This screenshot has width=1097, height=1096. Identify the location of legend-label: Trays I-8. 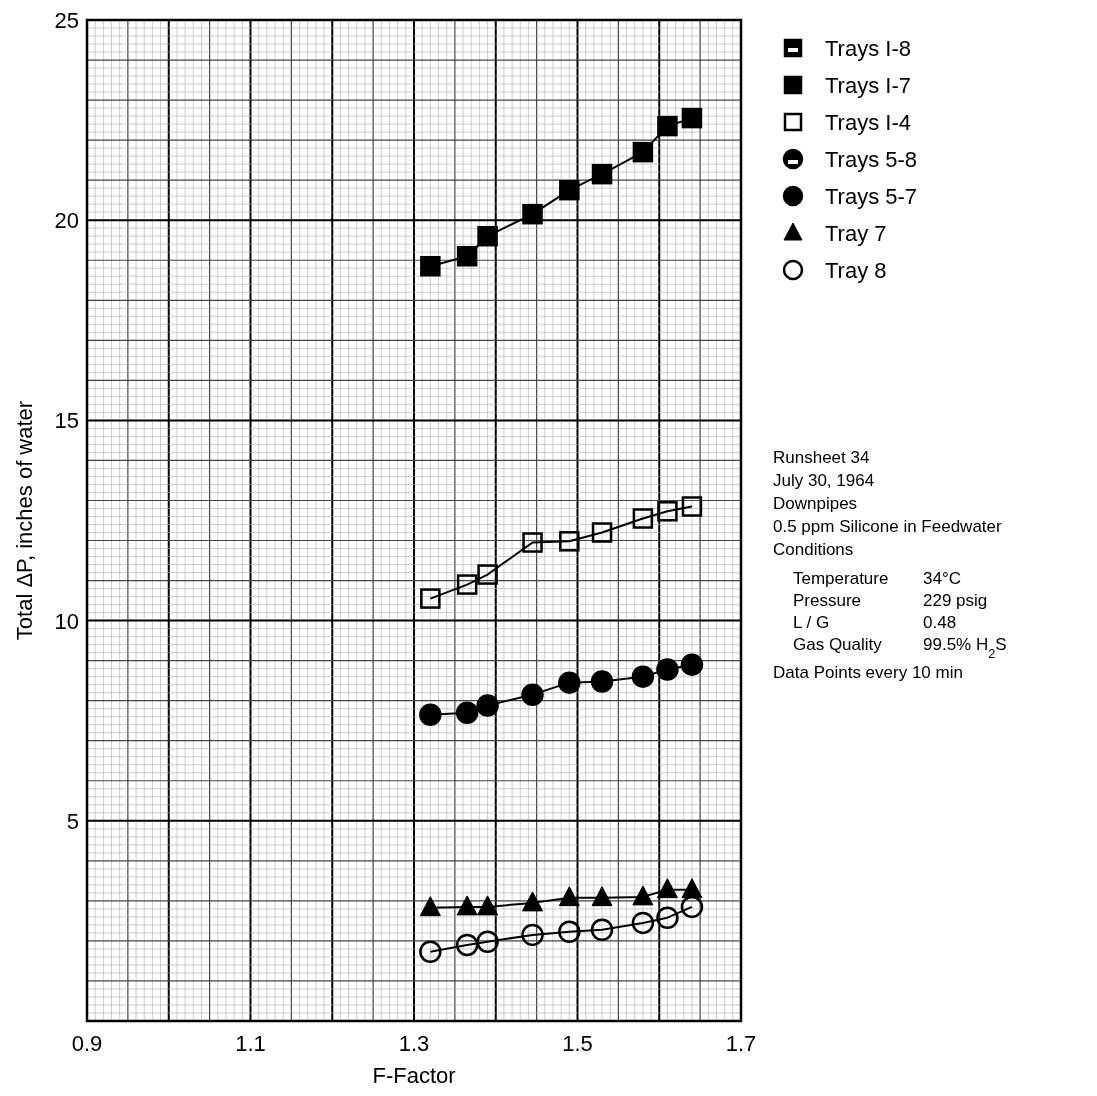
(868, 48).